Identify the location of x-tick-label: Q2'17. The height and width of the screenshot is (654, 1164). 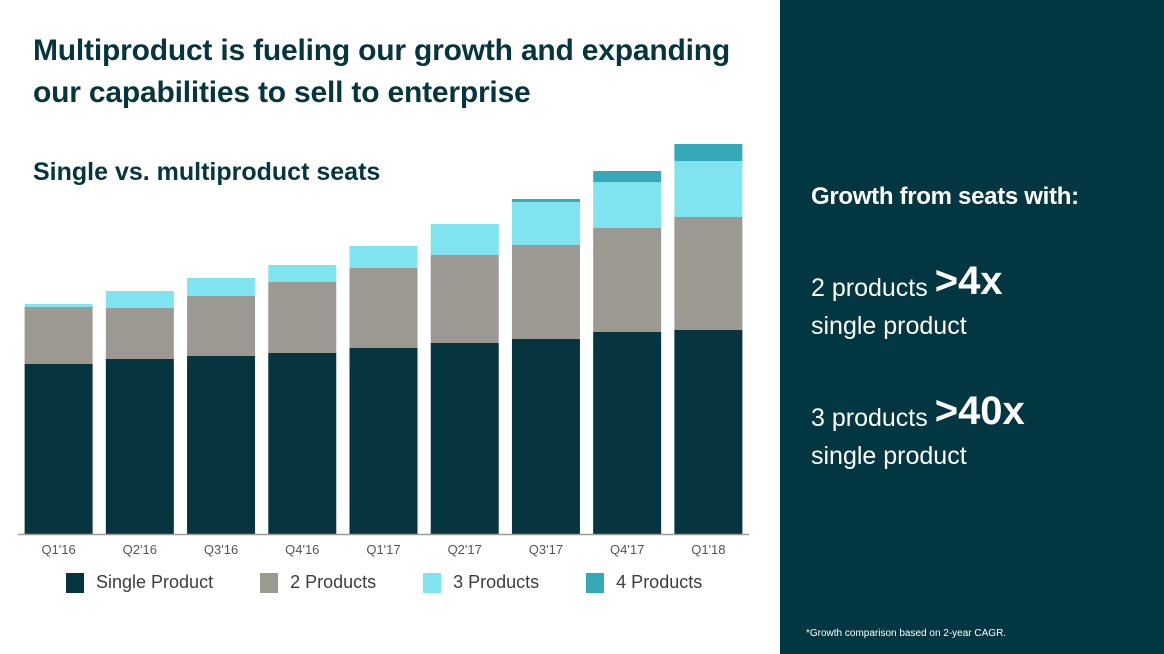
(465, 549).